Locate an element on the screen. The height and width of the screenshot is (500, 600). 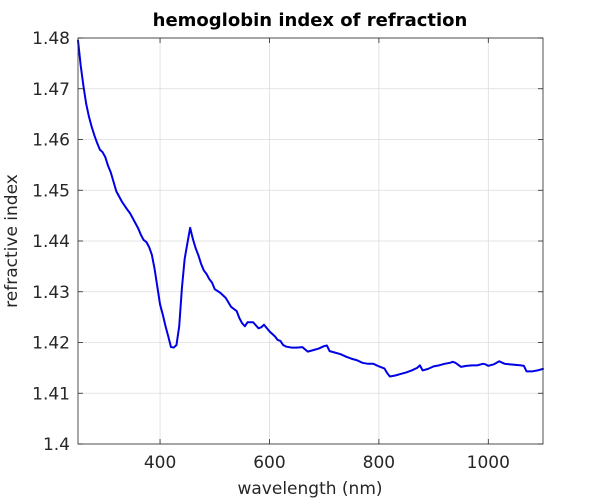
y-tick-label: 1.41 is located at coordinates (51, 394).